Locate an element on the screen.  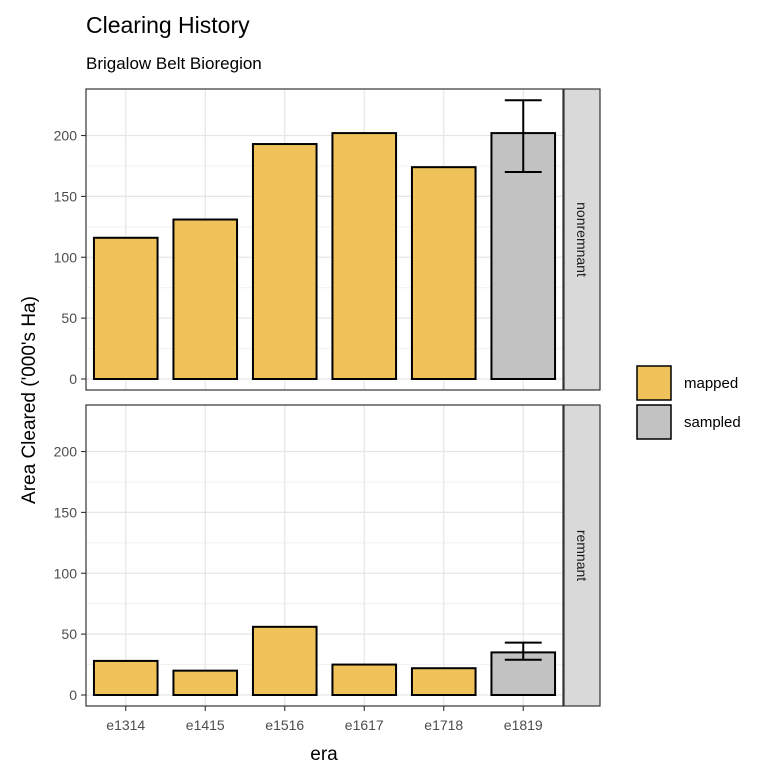
chart-subtitle: Brigalow Belt Bioregion is located at coordinates (174, 63).